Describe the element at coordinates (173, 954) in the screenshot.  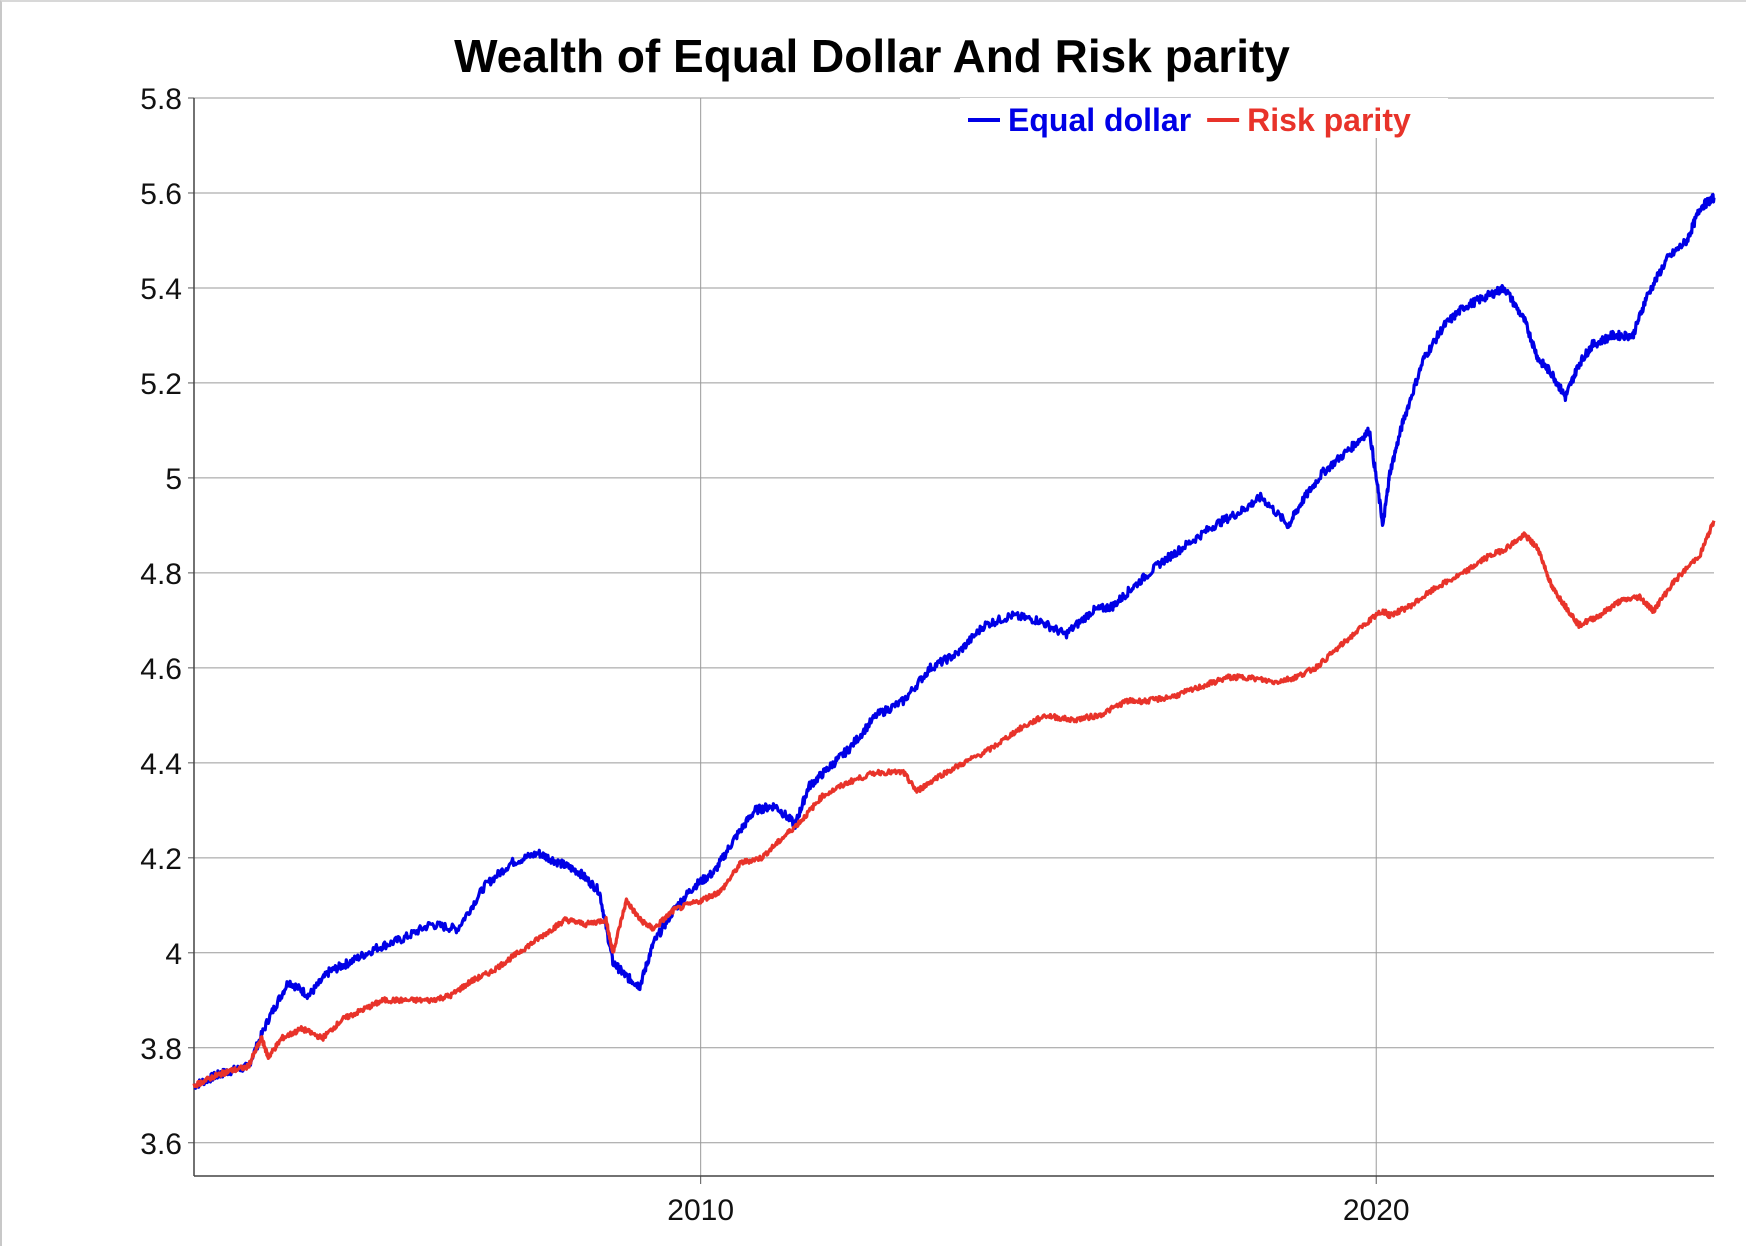
I see `y-tick-label: 4` at that location.